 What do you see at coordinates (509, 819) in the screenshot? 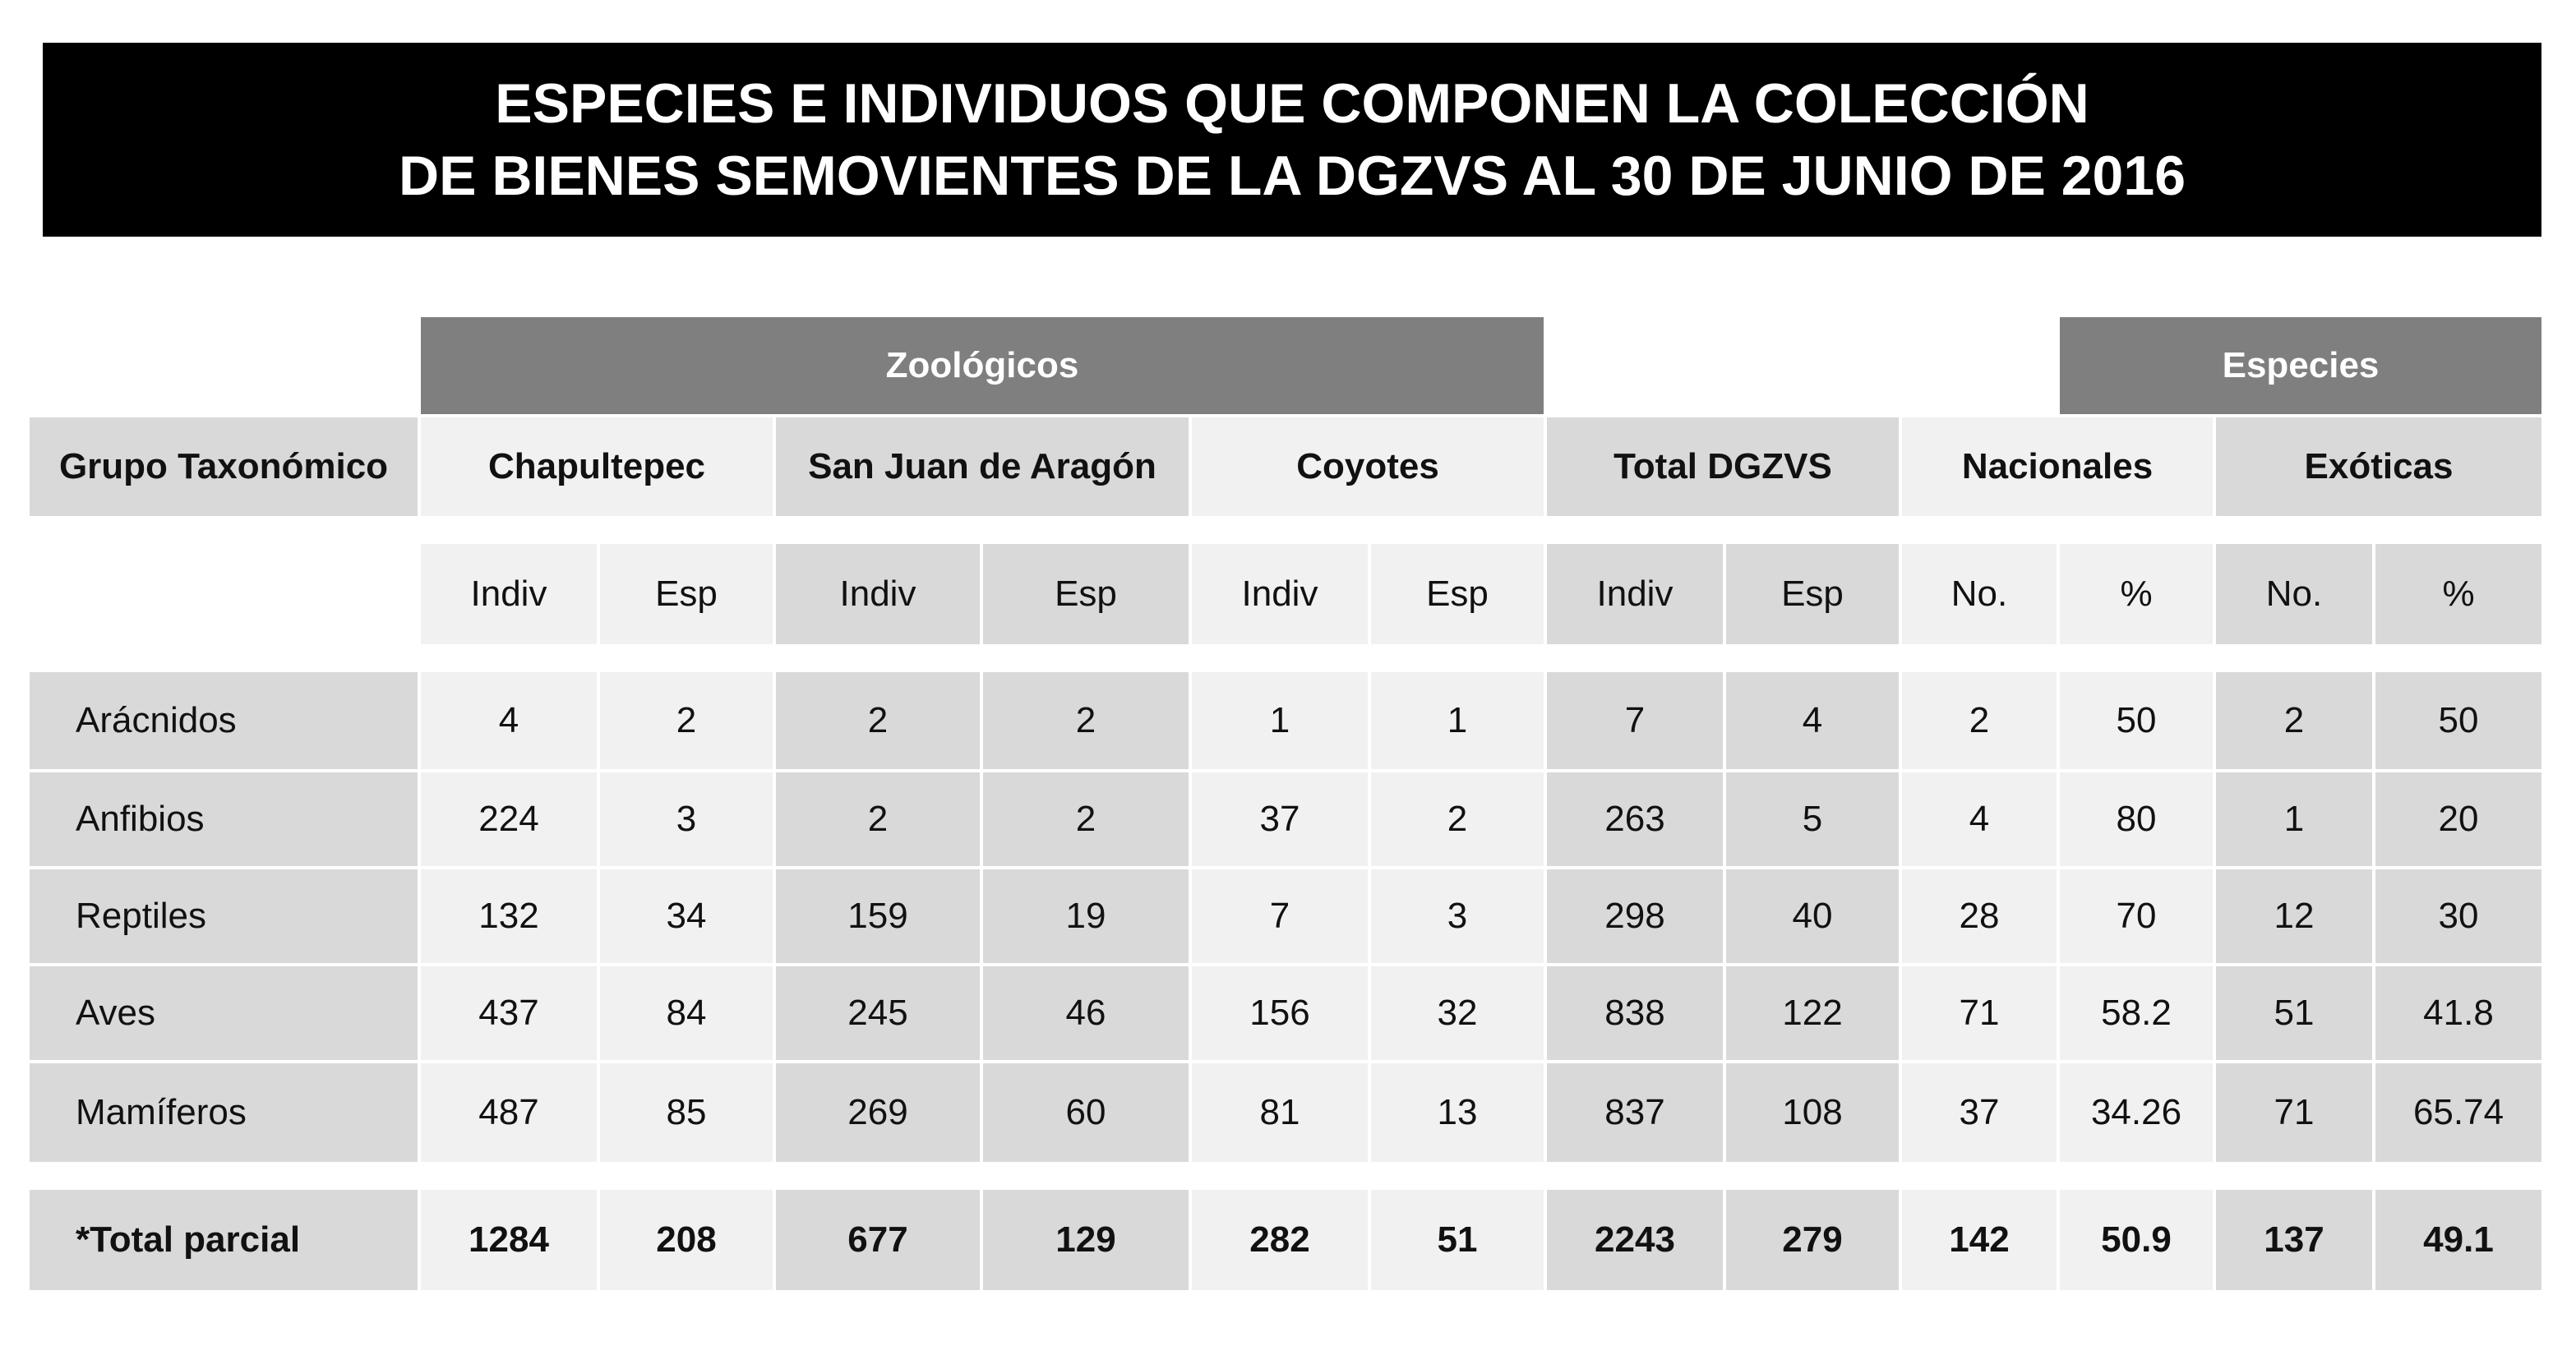
I see `table-cell: 224` at bounding box center [509, 819].